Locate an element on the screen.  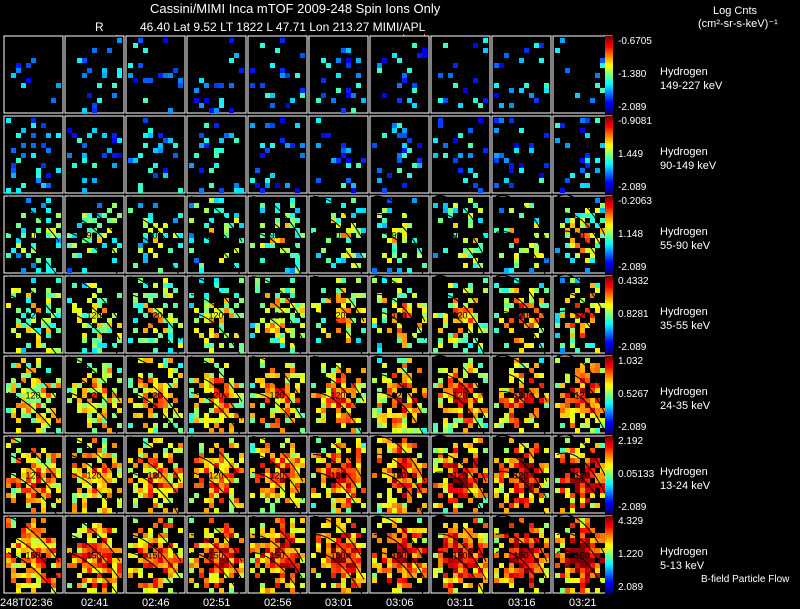
species-label: Hydrogen is located at coordinates (684, 152).